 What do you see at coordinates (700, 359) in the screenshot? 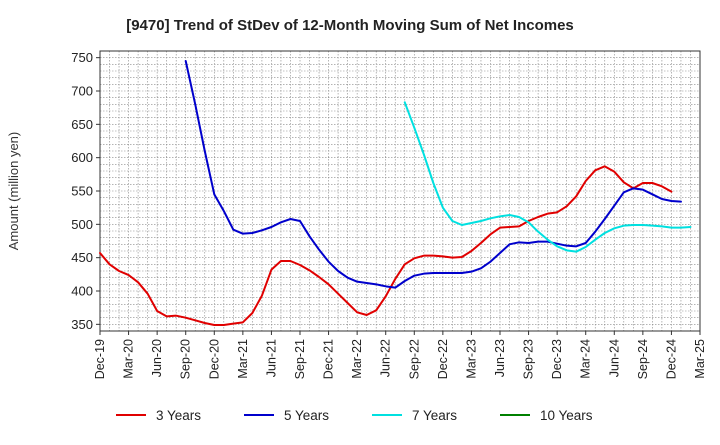
I see `x-tick-label: Mar-25` at bounding box center [700, 359].